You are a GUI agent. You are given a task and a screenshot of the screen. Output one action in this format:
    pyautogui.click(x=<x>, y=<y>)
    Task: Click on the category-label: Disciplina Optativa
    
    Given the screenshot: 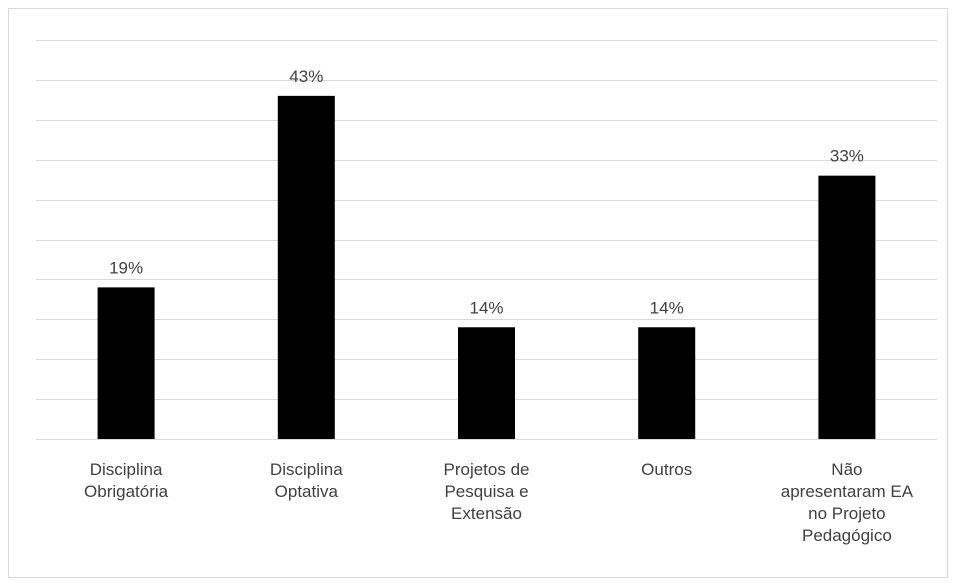 What is the action you would take?
    pyautogui.click(x=306, y=480)
    